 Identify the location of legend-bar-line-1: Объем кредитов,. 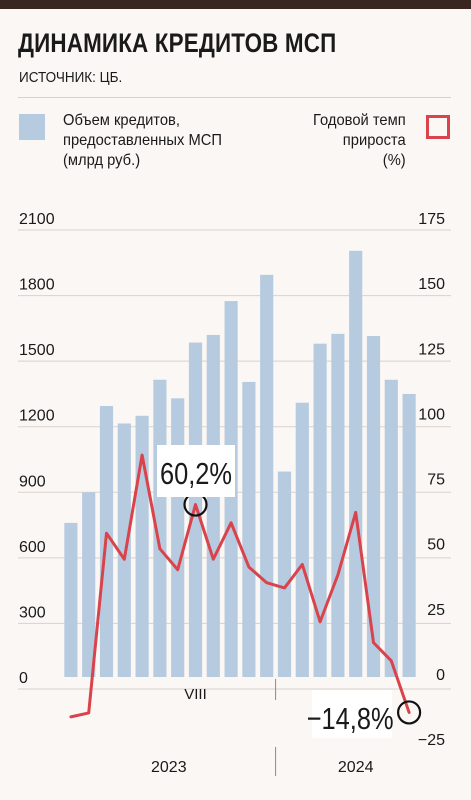
(121, 120).